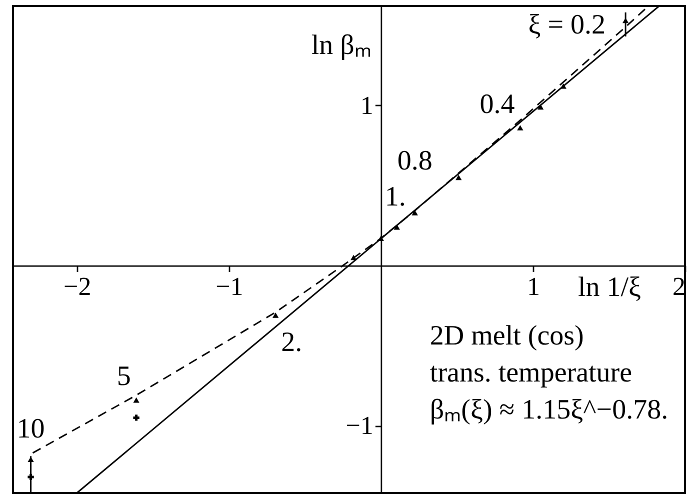 This screenshot has width=687, height=496. What do you see at coordinates (30, 428) in the screenshot?
I see `annotation: 10` at bounding box center [30, 428].